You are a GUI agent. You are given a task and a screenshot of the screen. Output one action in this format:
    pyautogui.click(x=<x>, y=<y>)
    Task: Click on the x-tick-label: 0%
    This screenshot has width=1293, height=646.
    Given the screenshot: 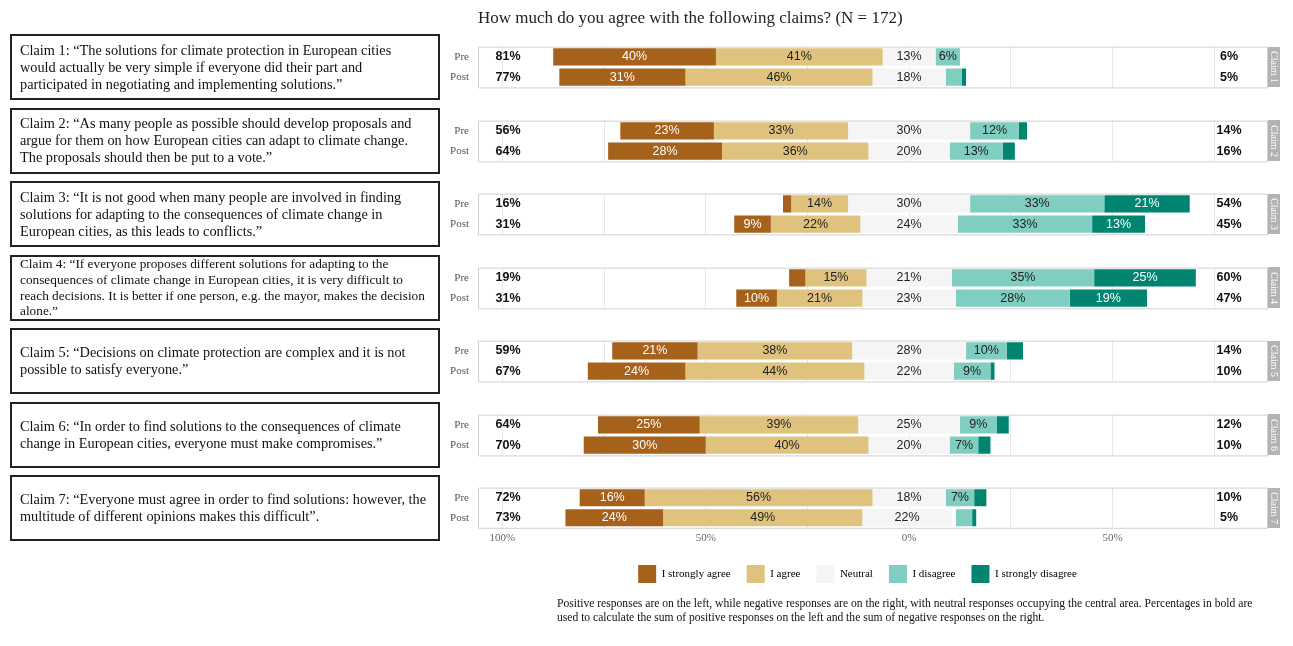 What is the action you would take?
    pyautogui.click(x=909, y=537)
    